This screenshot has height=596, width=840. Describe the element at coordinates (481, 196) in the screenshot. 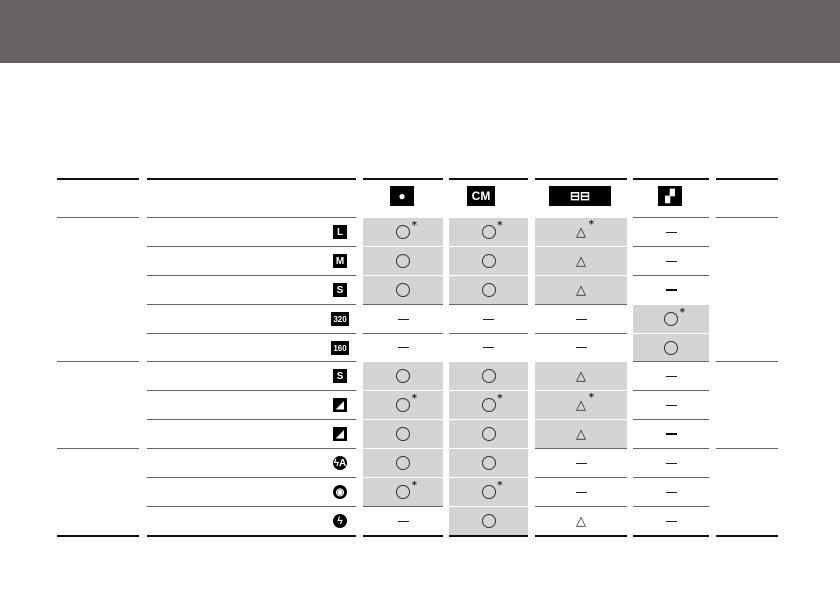

I see `camera-manual-icon: CM` at that location.